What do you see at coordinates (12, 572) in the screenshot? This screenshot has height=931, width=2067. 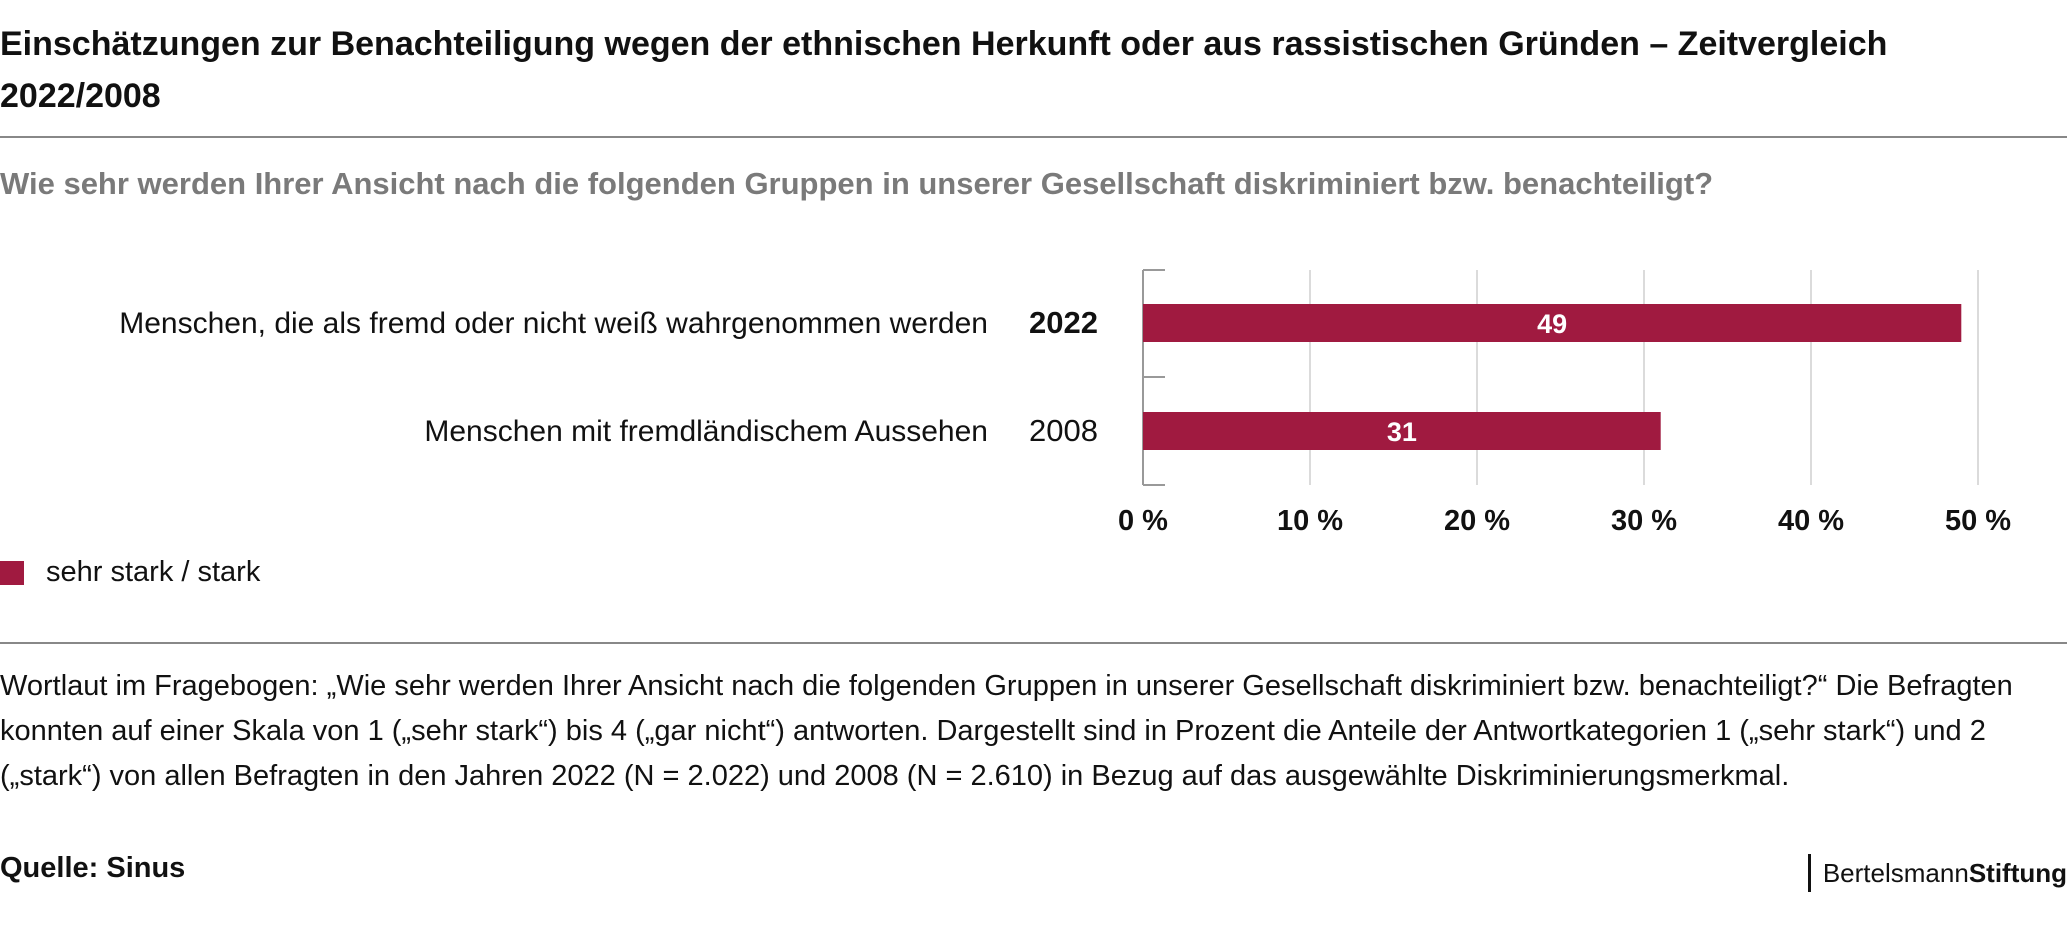 I see `legend-swatch` at bounding box center [12, 572].